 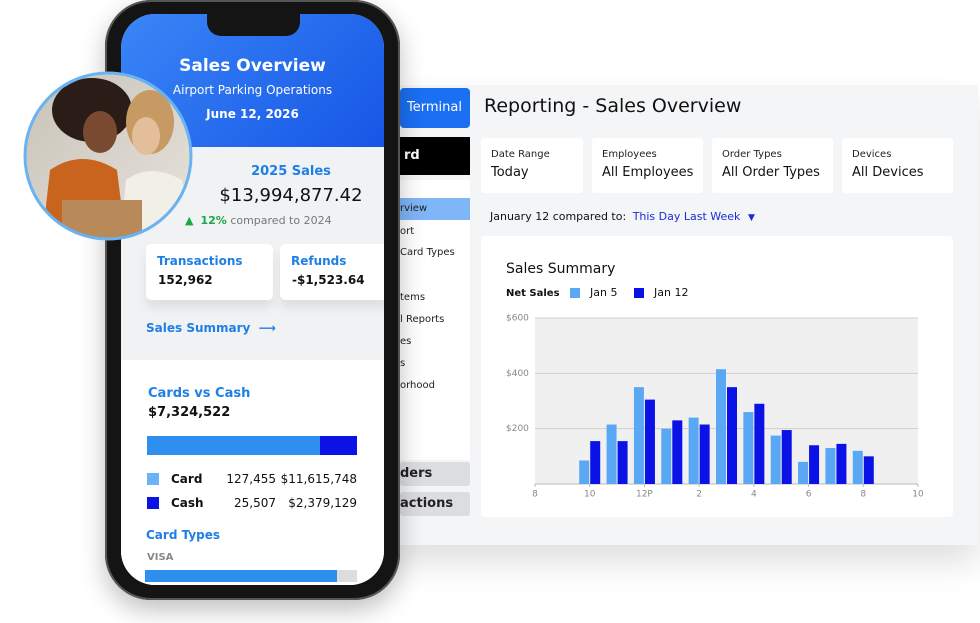 I want to click on y-tick-label: $400, so click(x=517, y=374).